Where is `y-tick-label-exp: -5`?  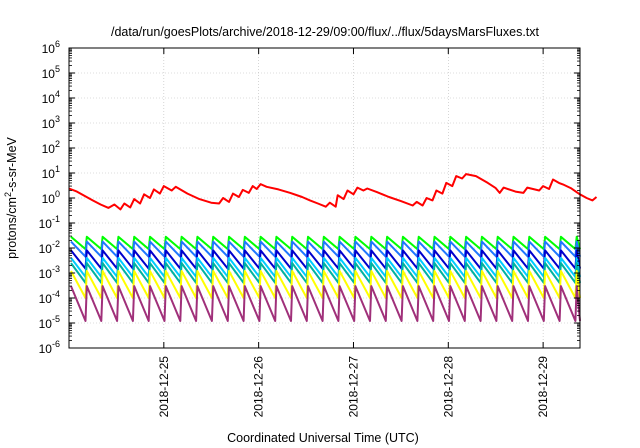
y-tick-label-exp: -5 is located at coordinates (56, 319).